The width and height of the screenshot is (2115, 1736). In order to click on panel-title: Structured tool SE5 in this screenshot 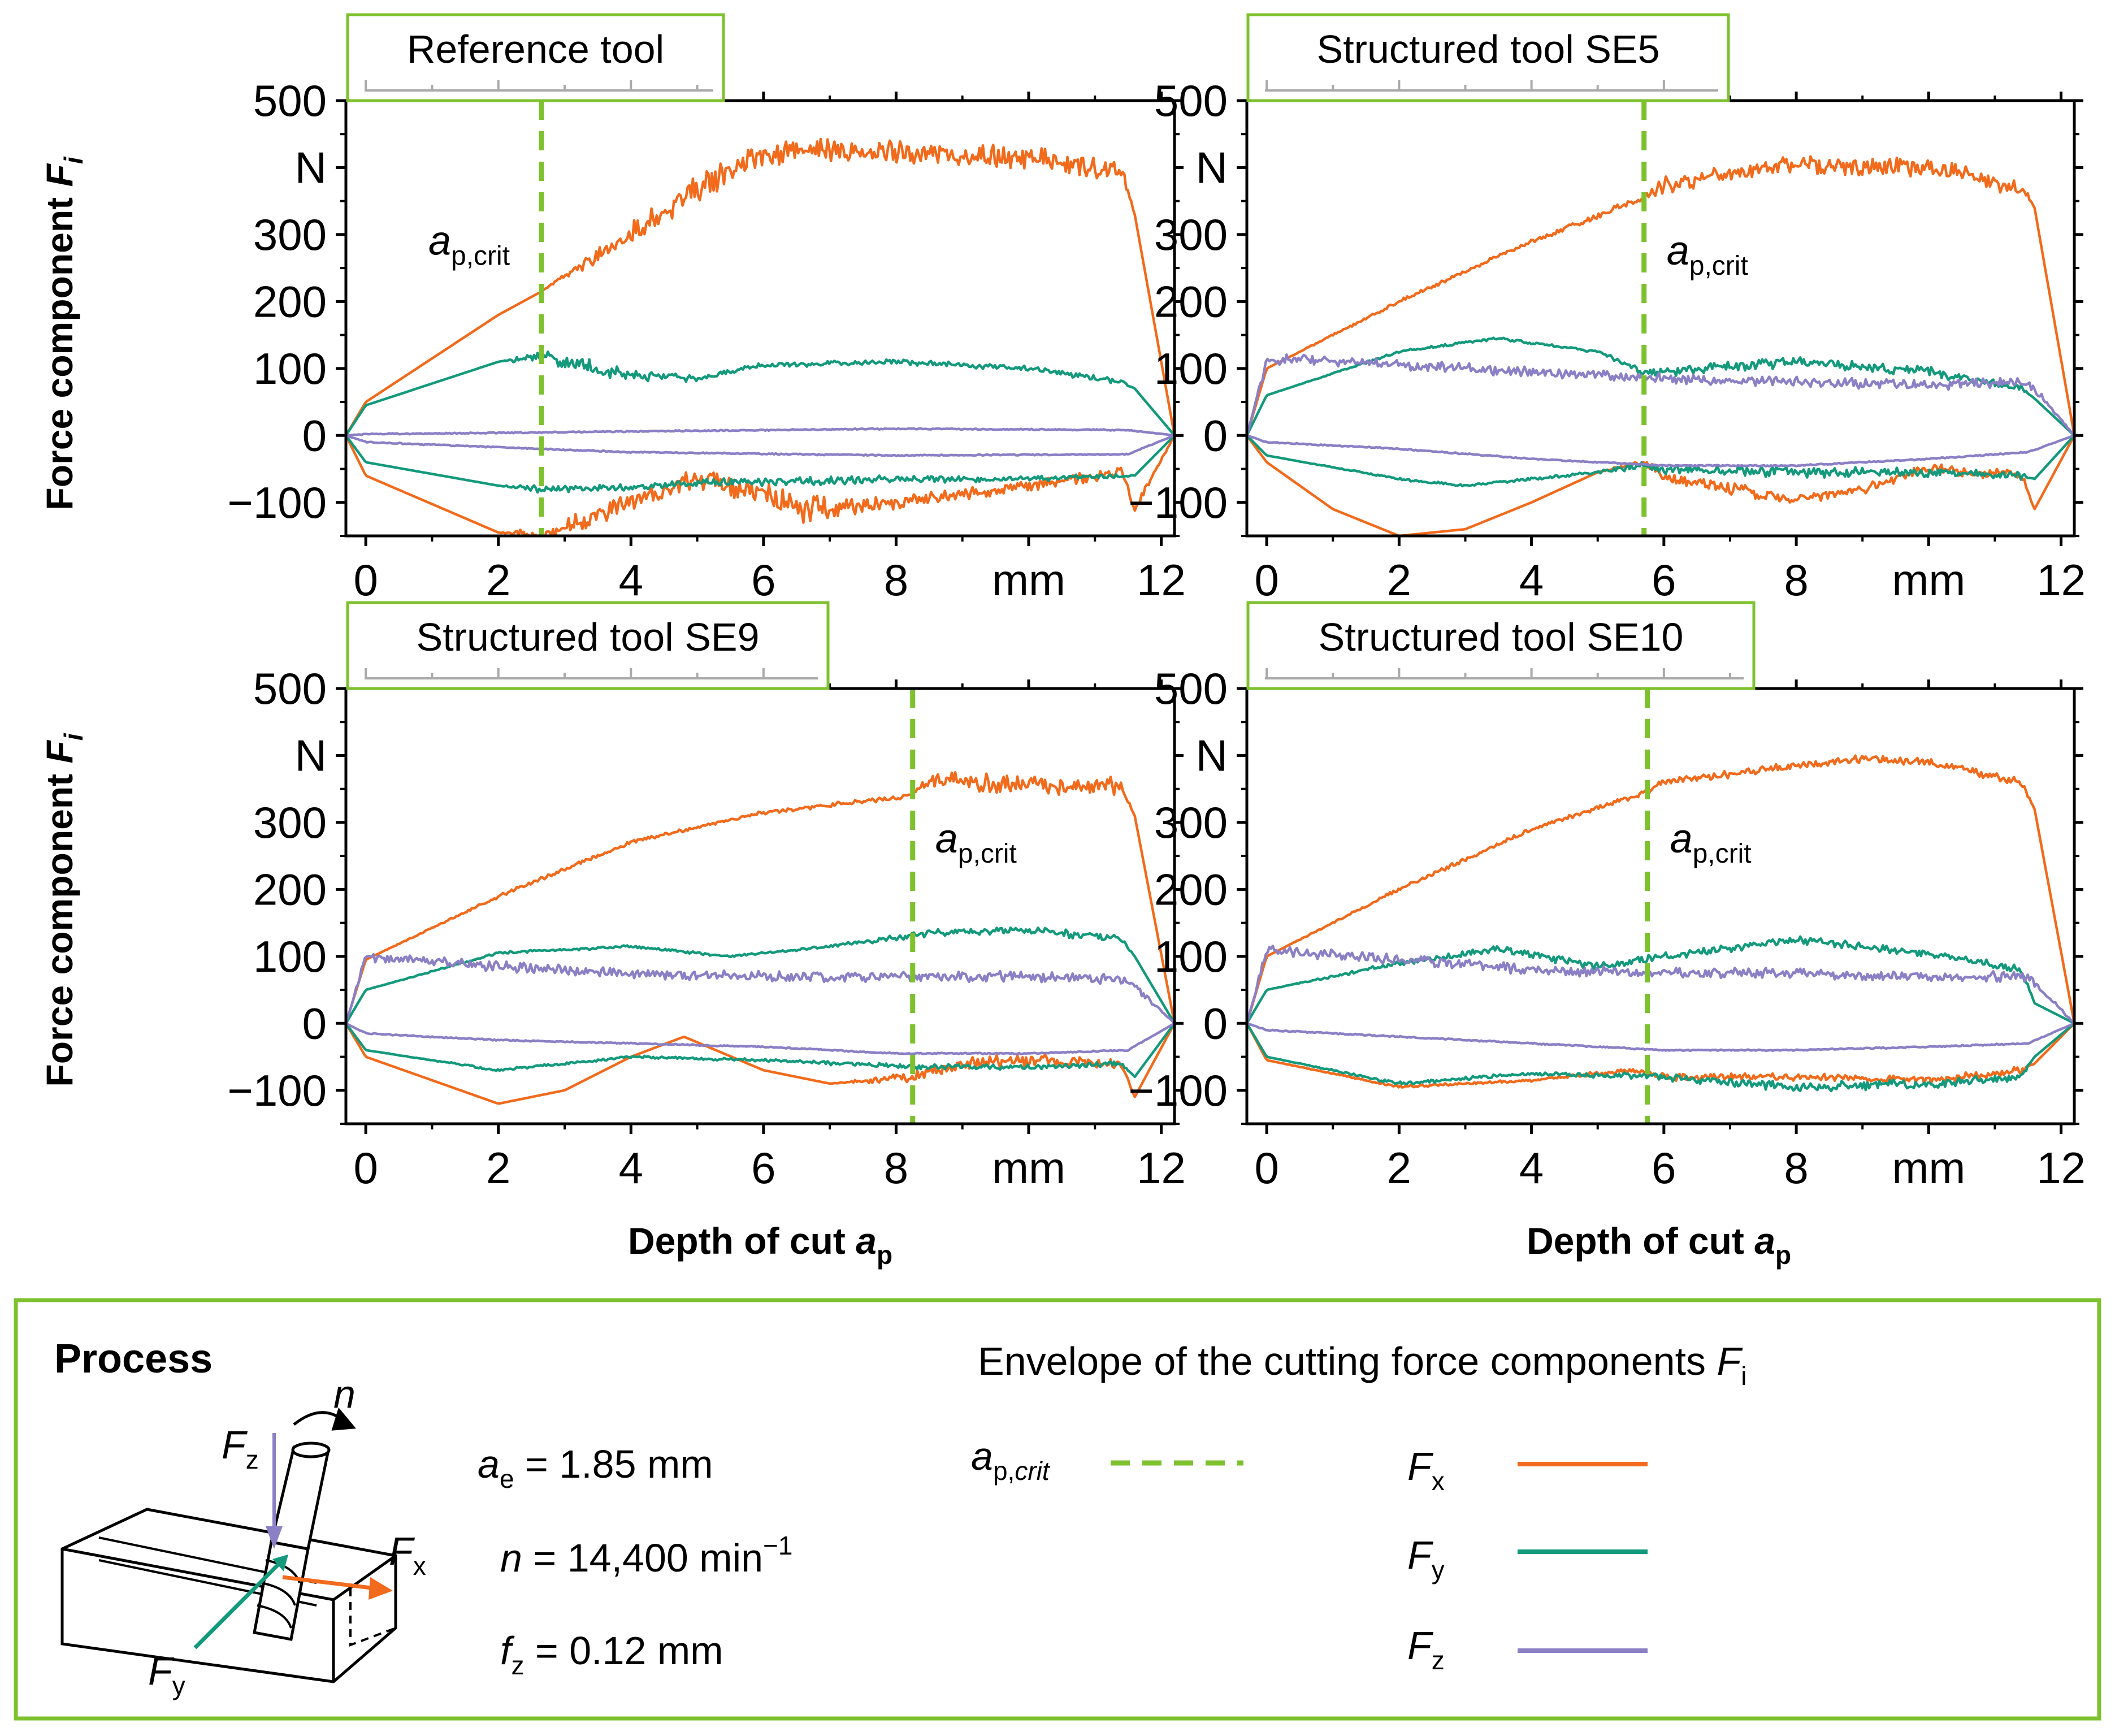, I will do `click(1489, 49)`.